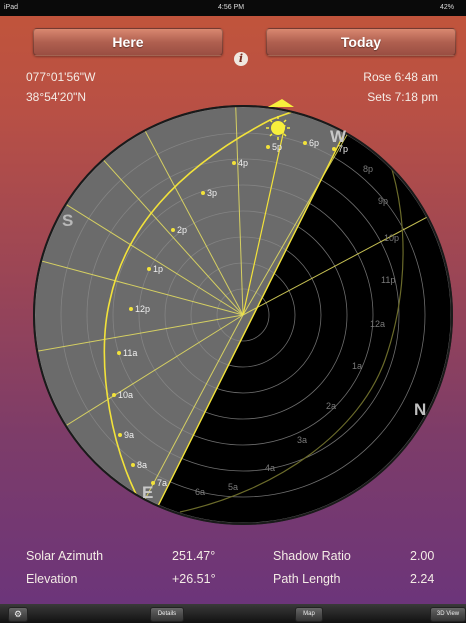  I want to click on path-length-label: Path Length, so click(307, 579).